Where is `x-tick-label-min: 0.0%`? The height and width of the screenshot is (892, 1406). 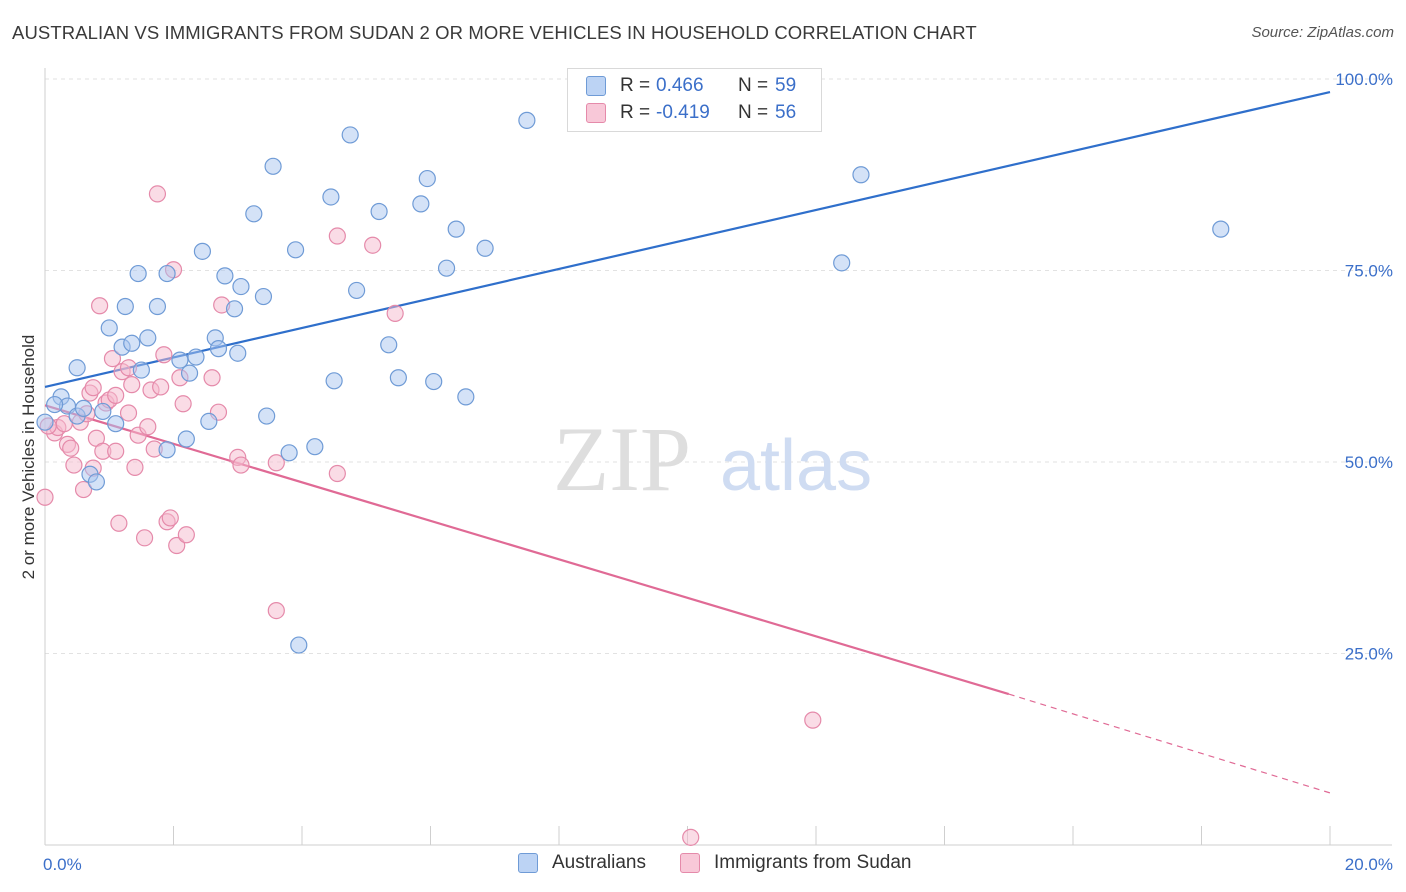 x-tick-label-min: 0.0% is located at coordinates (62, 864).